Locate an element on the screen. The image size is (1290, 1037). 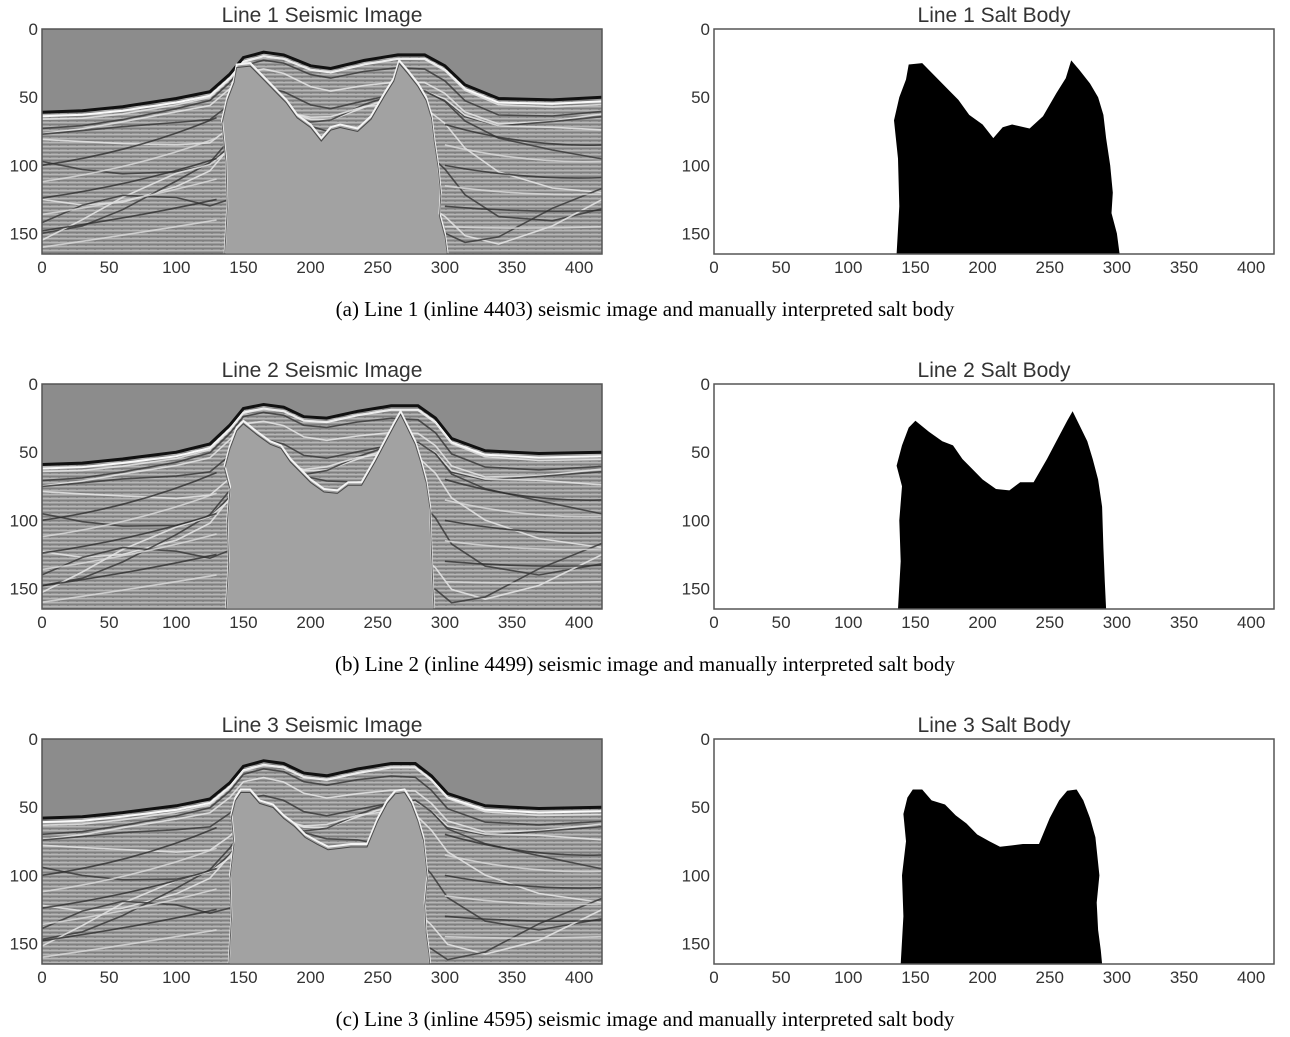
plot-title: Line 1 Seismic Image is located at coordinates (322, 15).